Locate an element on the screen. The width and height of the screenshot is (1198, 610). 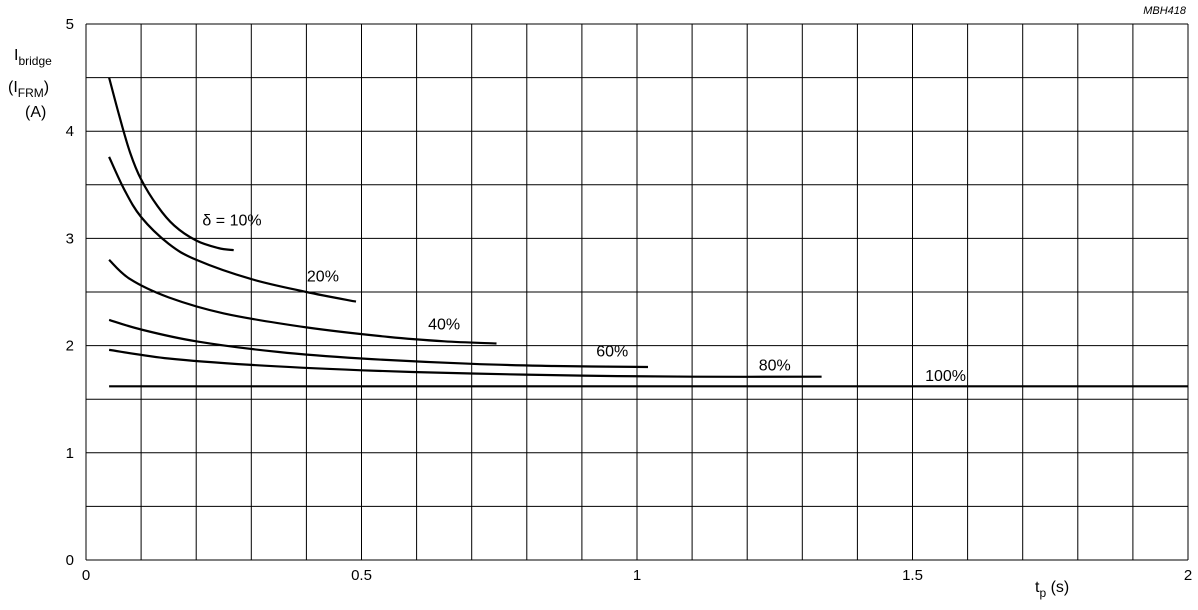
y-label2-sub: FRM is located at coordinates (31, 93).